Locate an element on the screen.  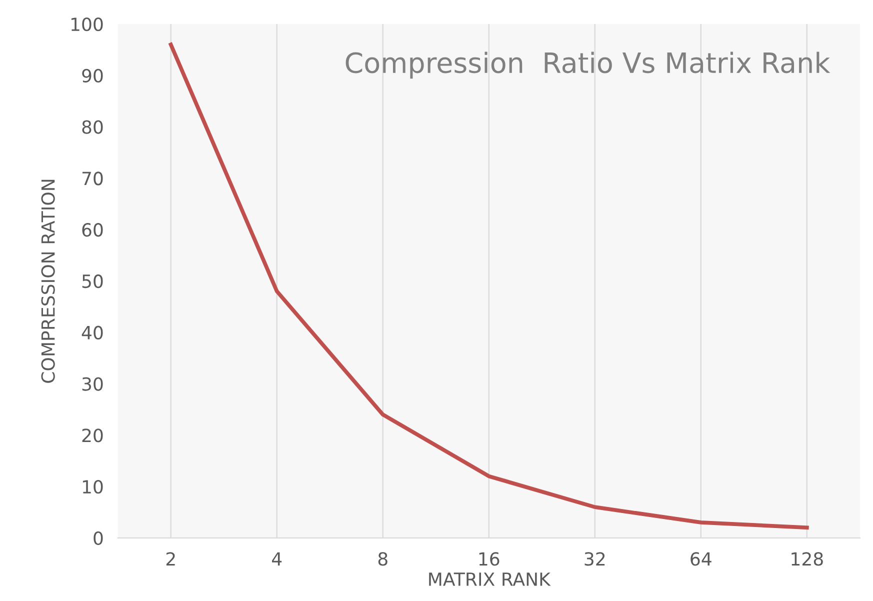
y-tick-label: 0 is located at coordinates (98, 538).